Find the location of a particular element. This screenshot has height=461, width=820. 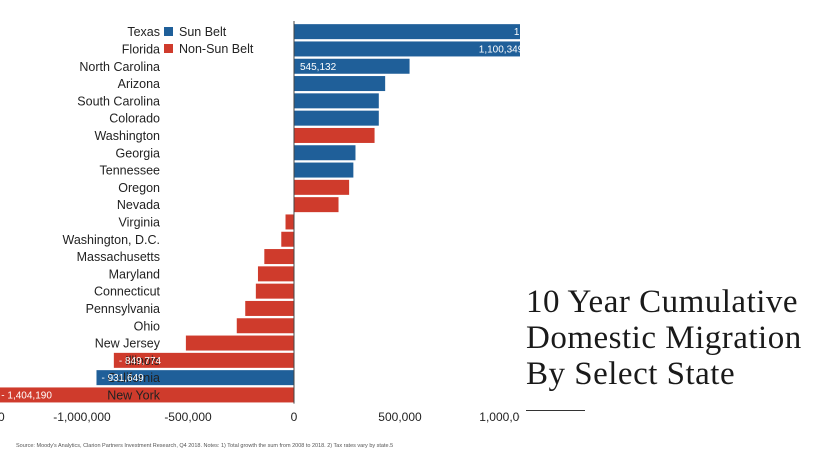

bar-ohio is located at coordinates (265, 326).